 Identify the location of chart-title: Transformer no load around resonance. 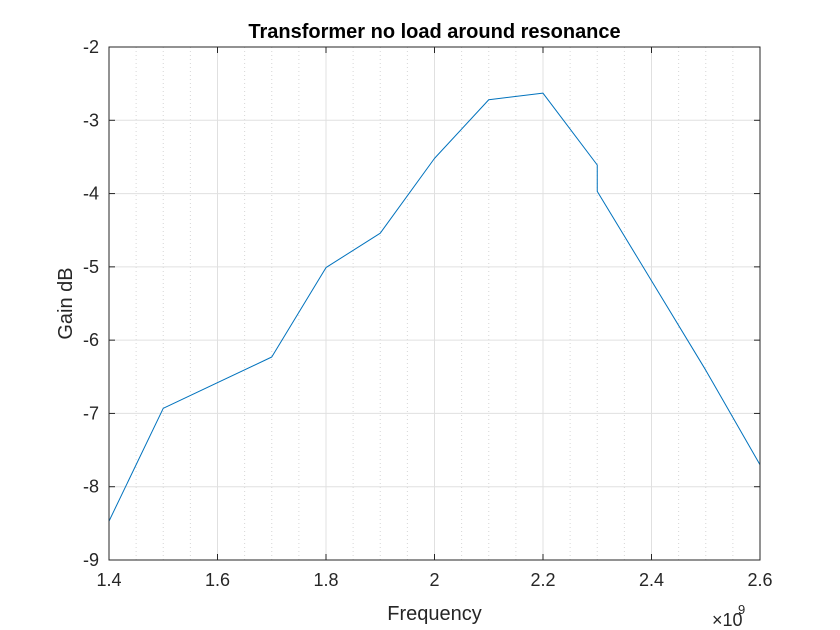
(434, 32).